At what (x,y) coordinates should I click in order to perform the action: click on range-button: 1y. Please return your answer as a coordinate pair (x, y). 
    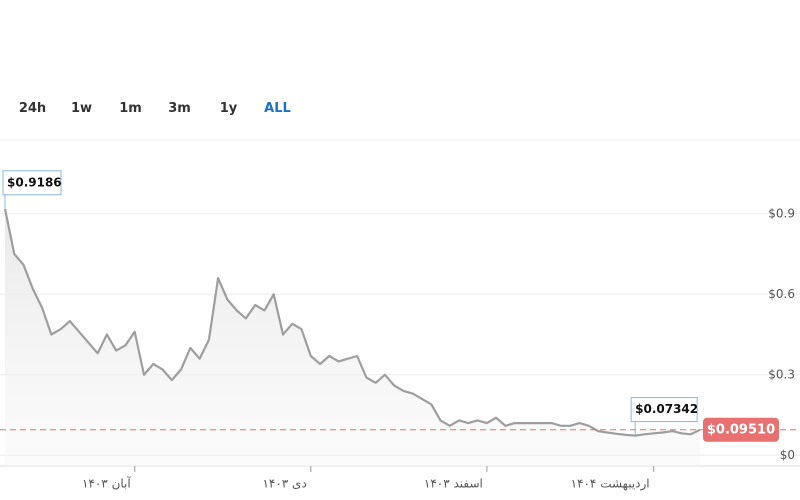
    Looking at the image, I should click on (228, 108).